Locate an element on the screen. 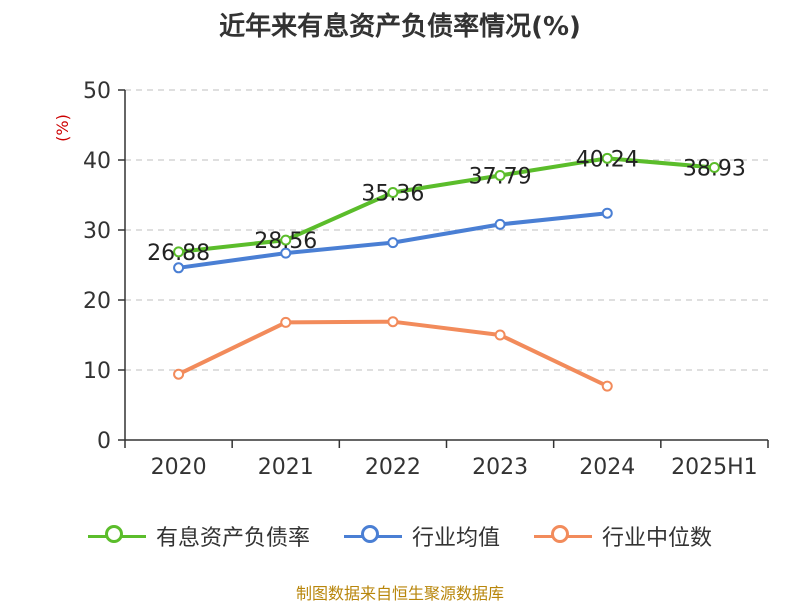 The height and width of the screenshot is (604, 800). data-label: 28.56 is located at coordinates (285, 241).